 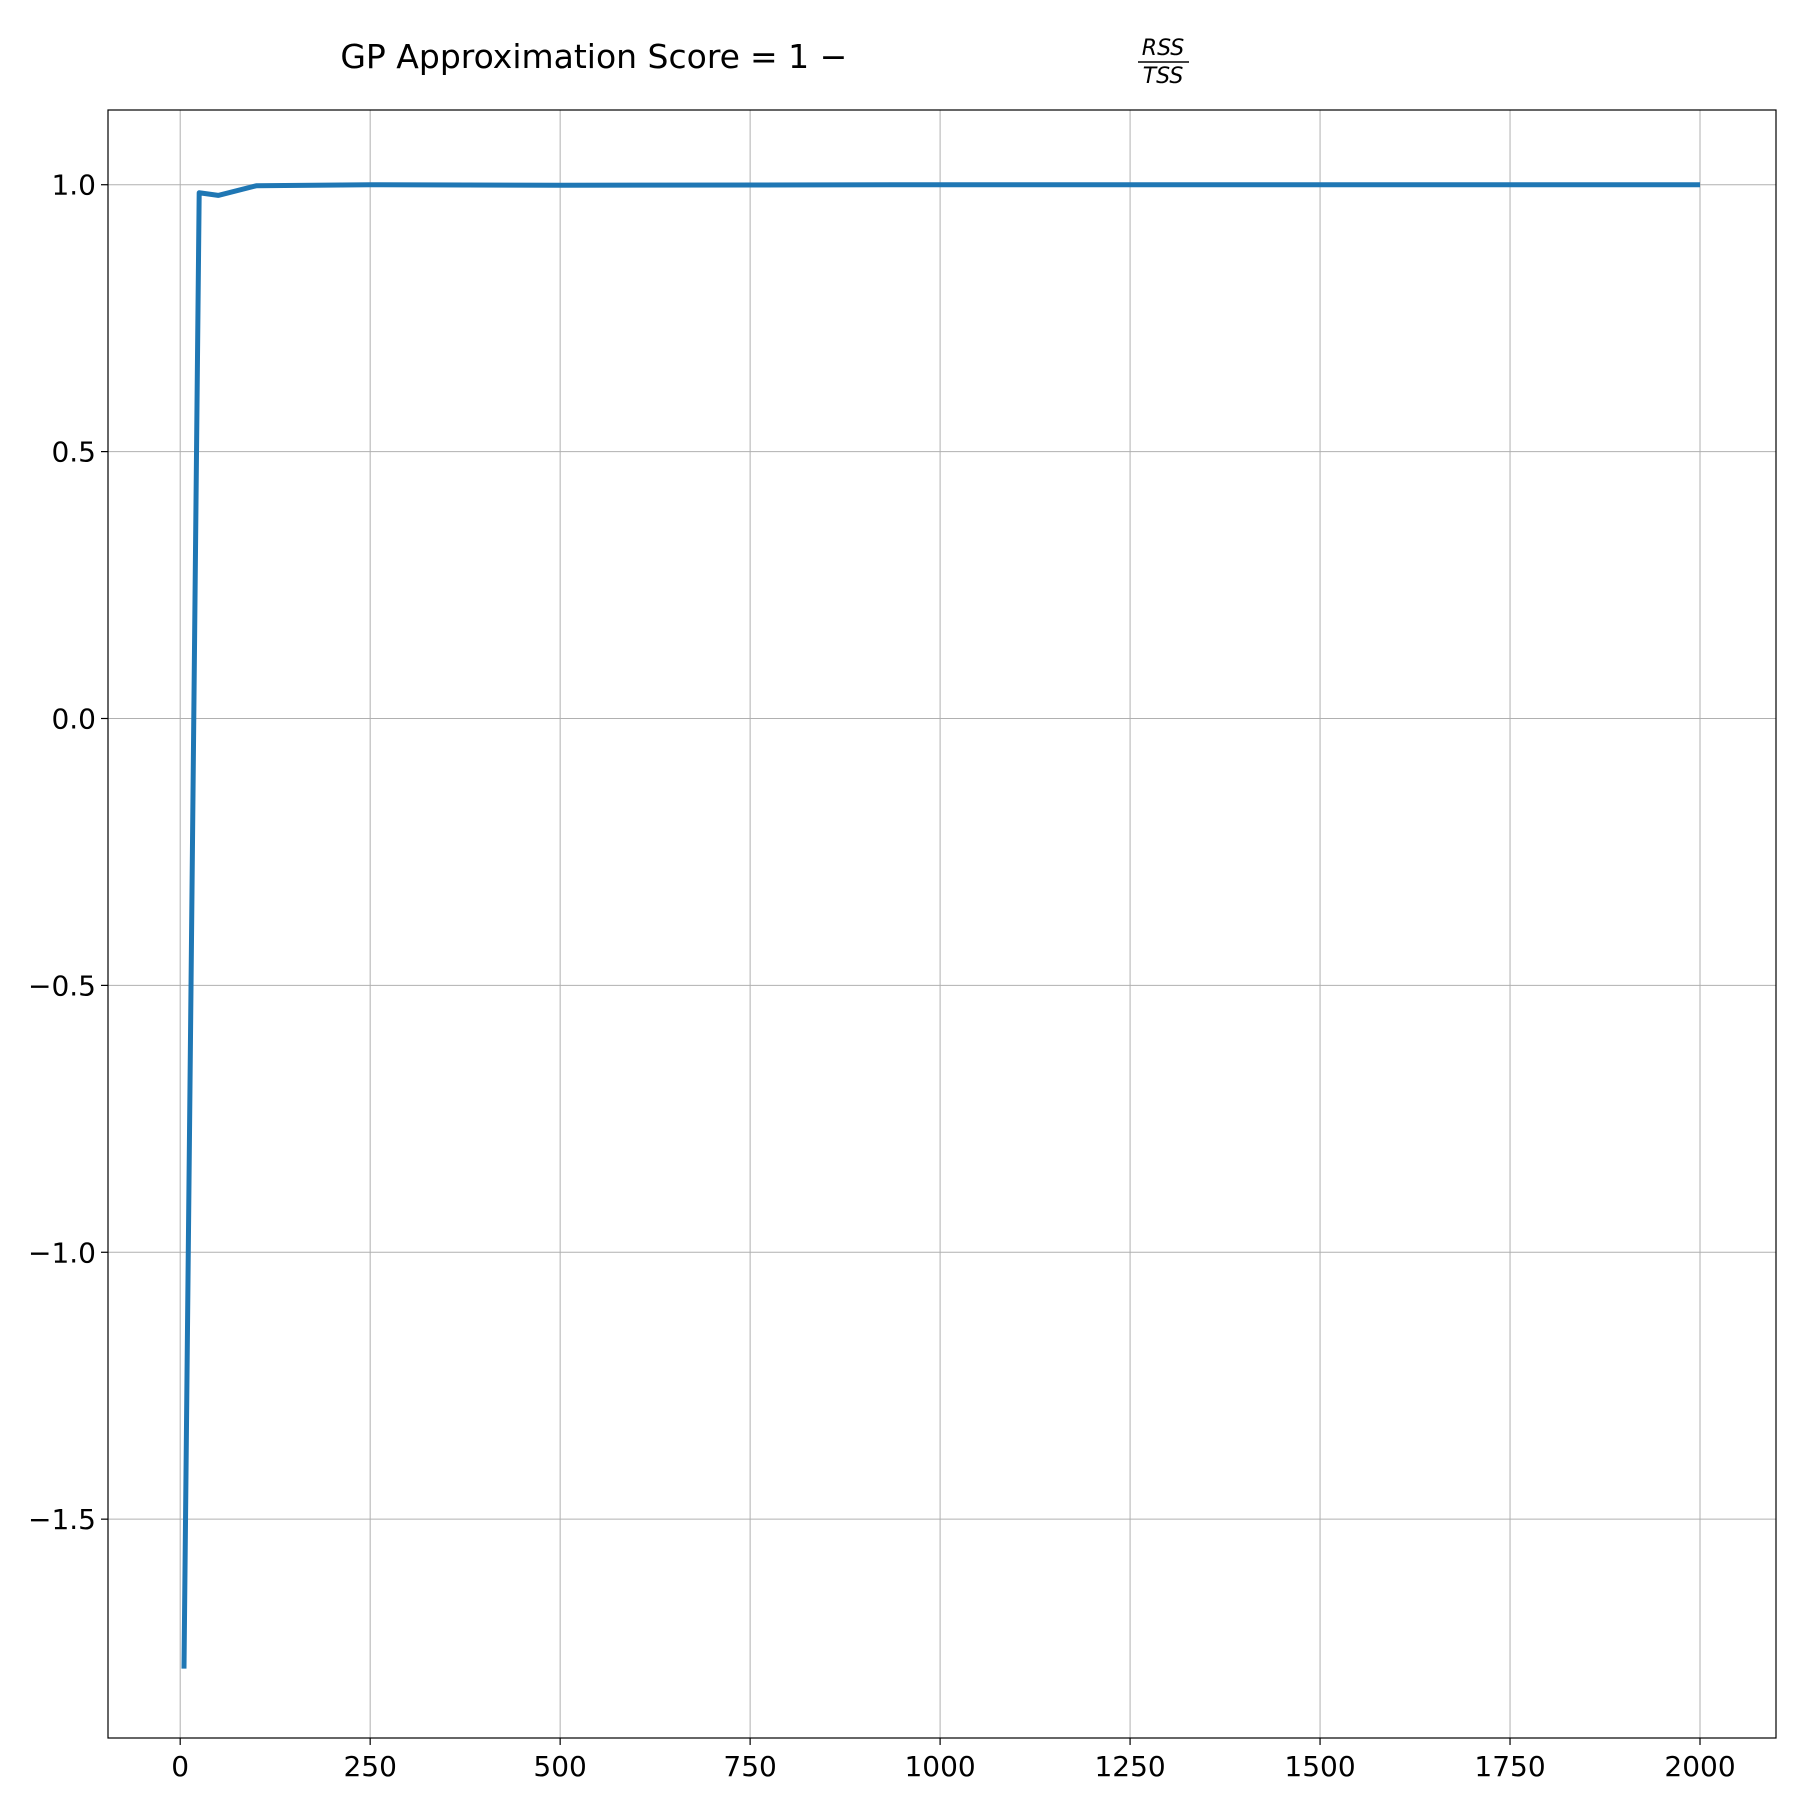 I want to click on chart-title: GP Approximation Score = 1 − RSS TSS, so click(x=764, y=62).